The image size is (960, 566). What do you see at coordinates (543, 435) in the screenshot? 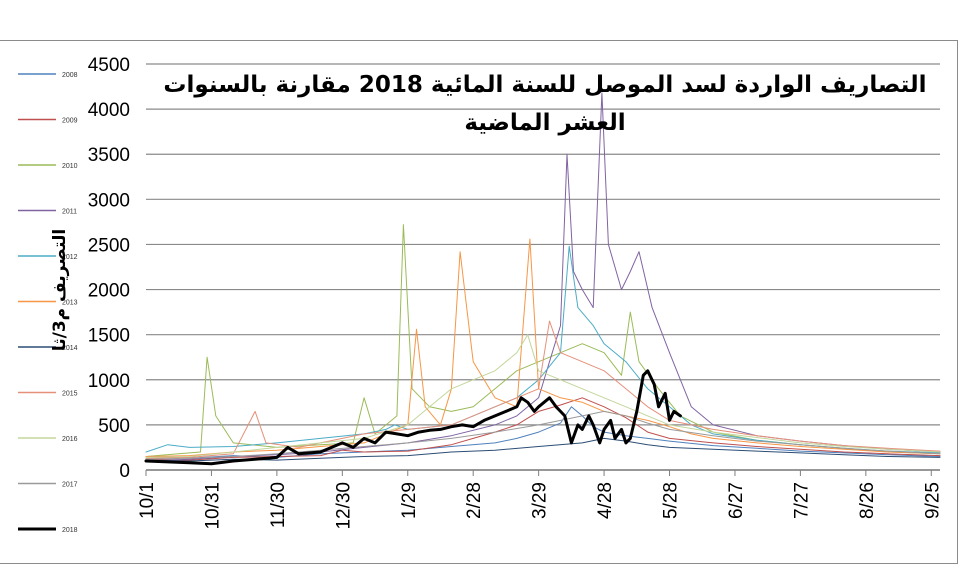
I see `series-line-2017` at bounding box center [543, 435].